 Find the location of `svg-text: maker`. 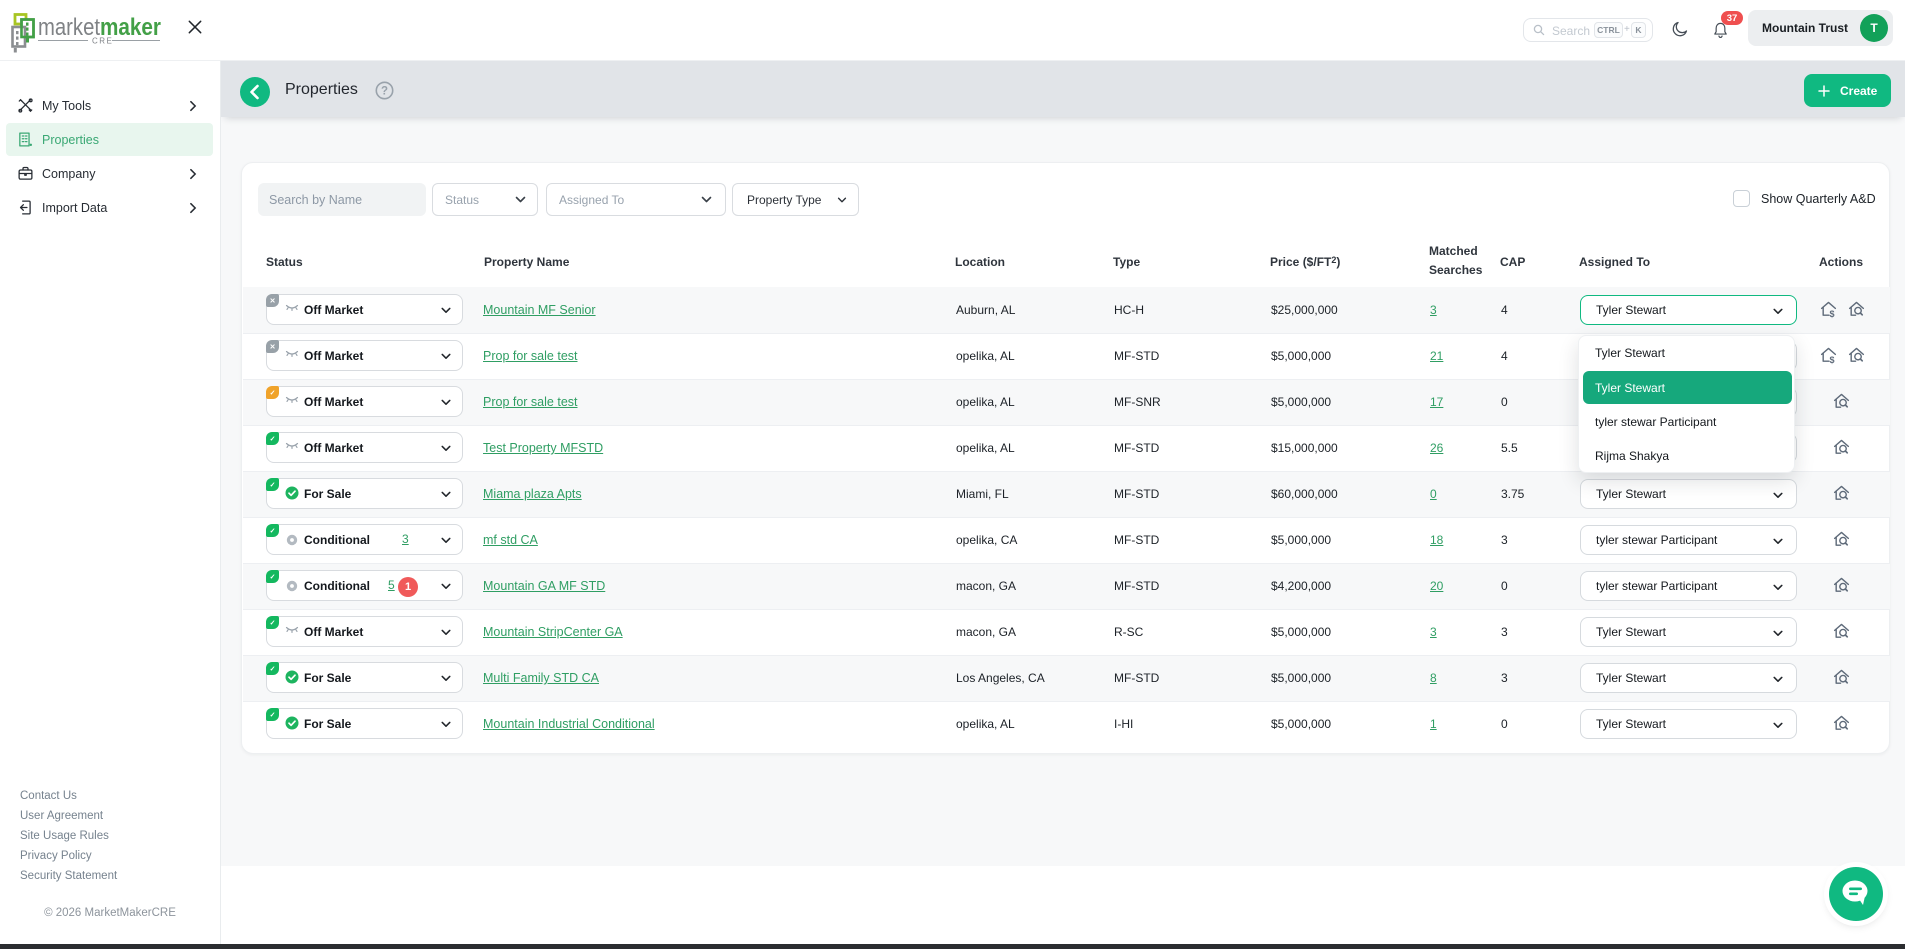

svg-text: maker is located at coordinates (130, 27).